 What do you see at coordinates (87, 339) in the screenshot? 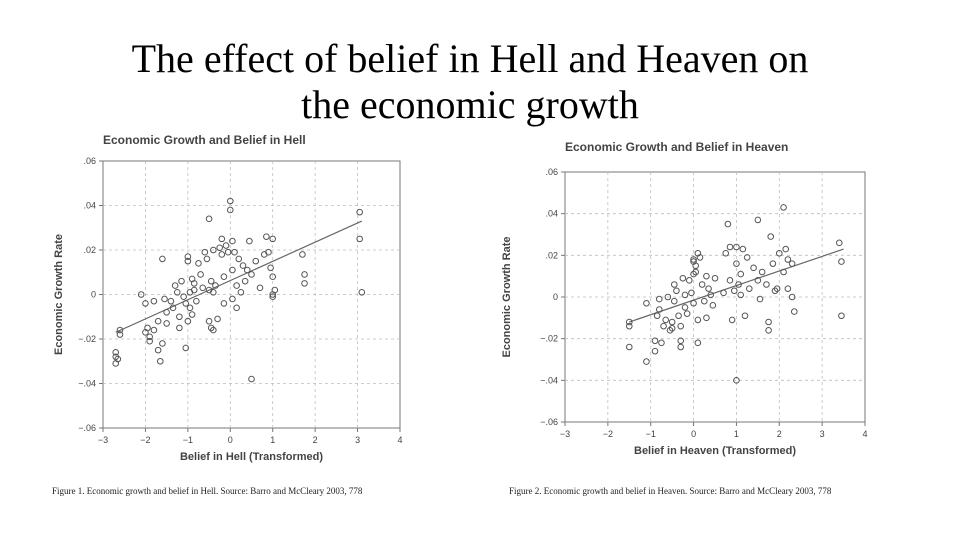
I see `chart-hell-y-tick-label: −.02` at bounding box center [87, 339].